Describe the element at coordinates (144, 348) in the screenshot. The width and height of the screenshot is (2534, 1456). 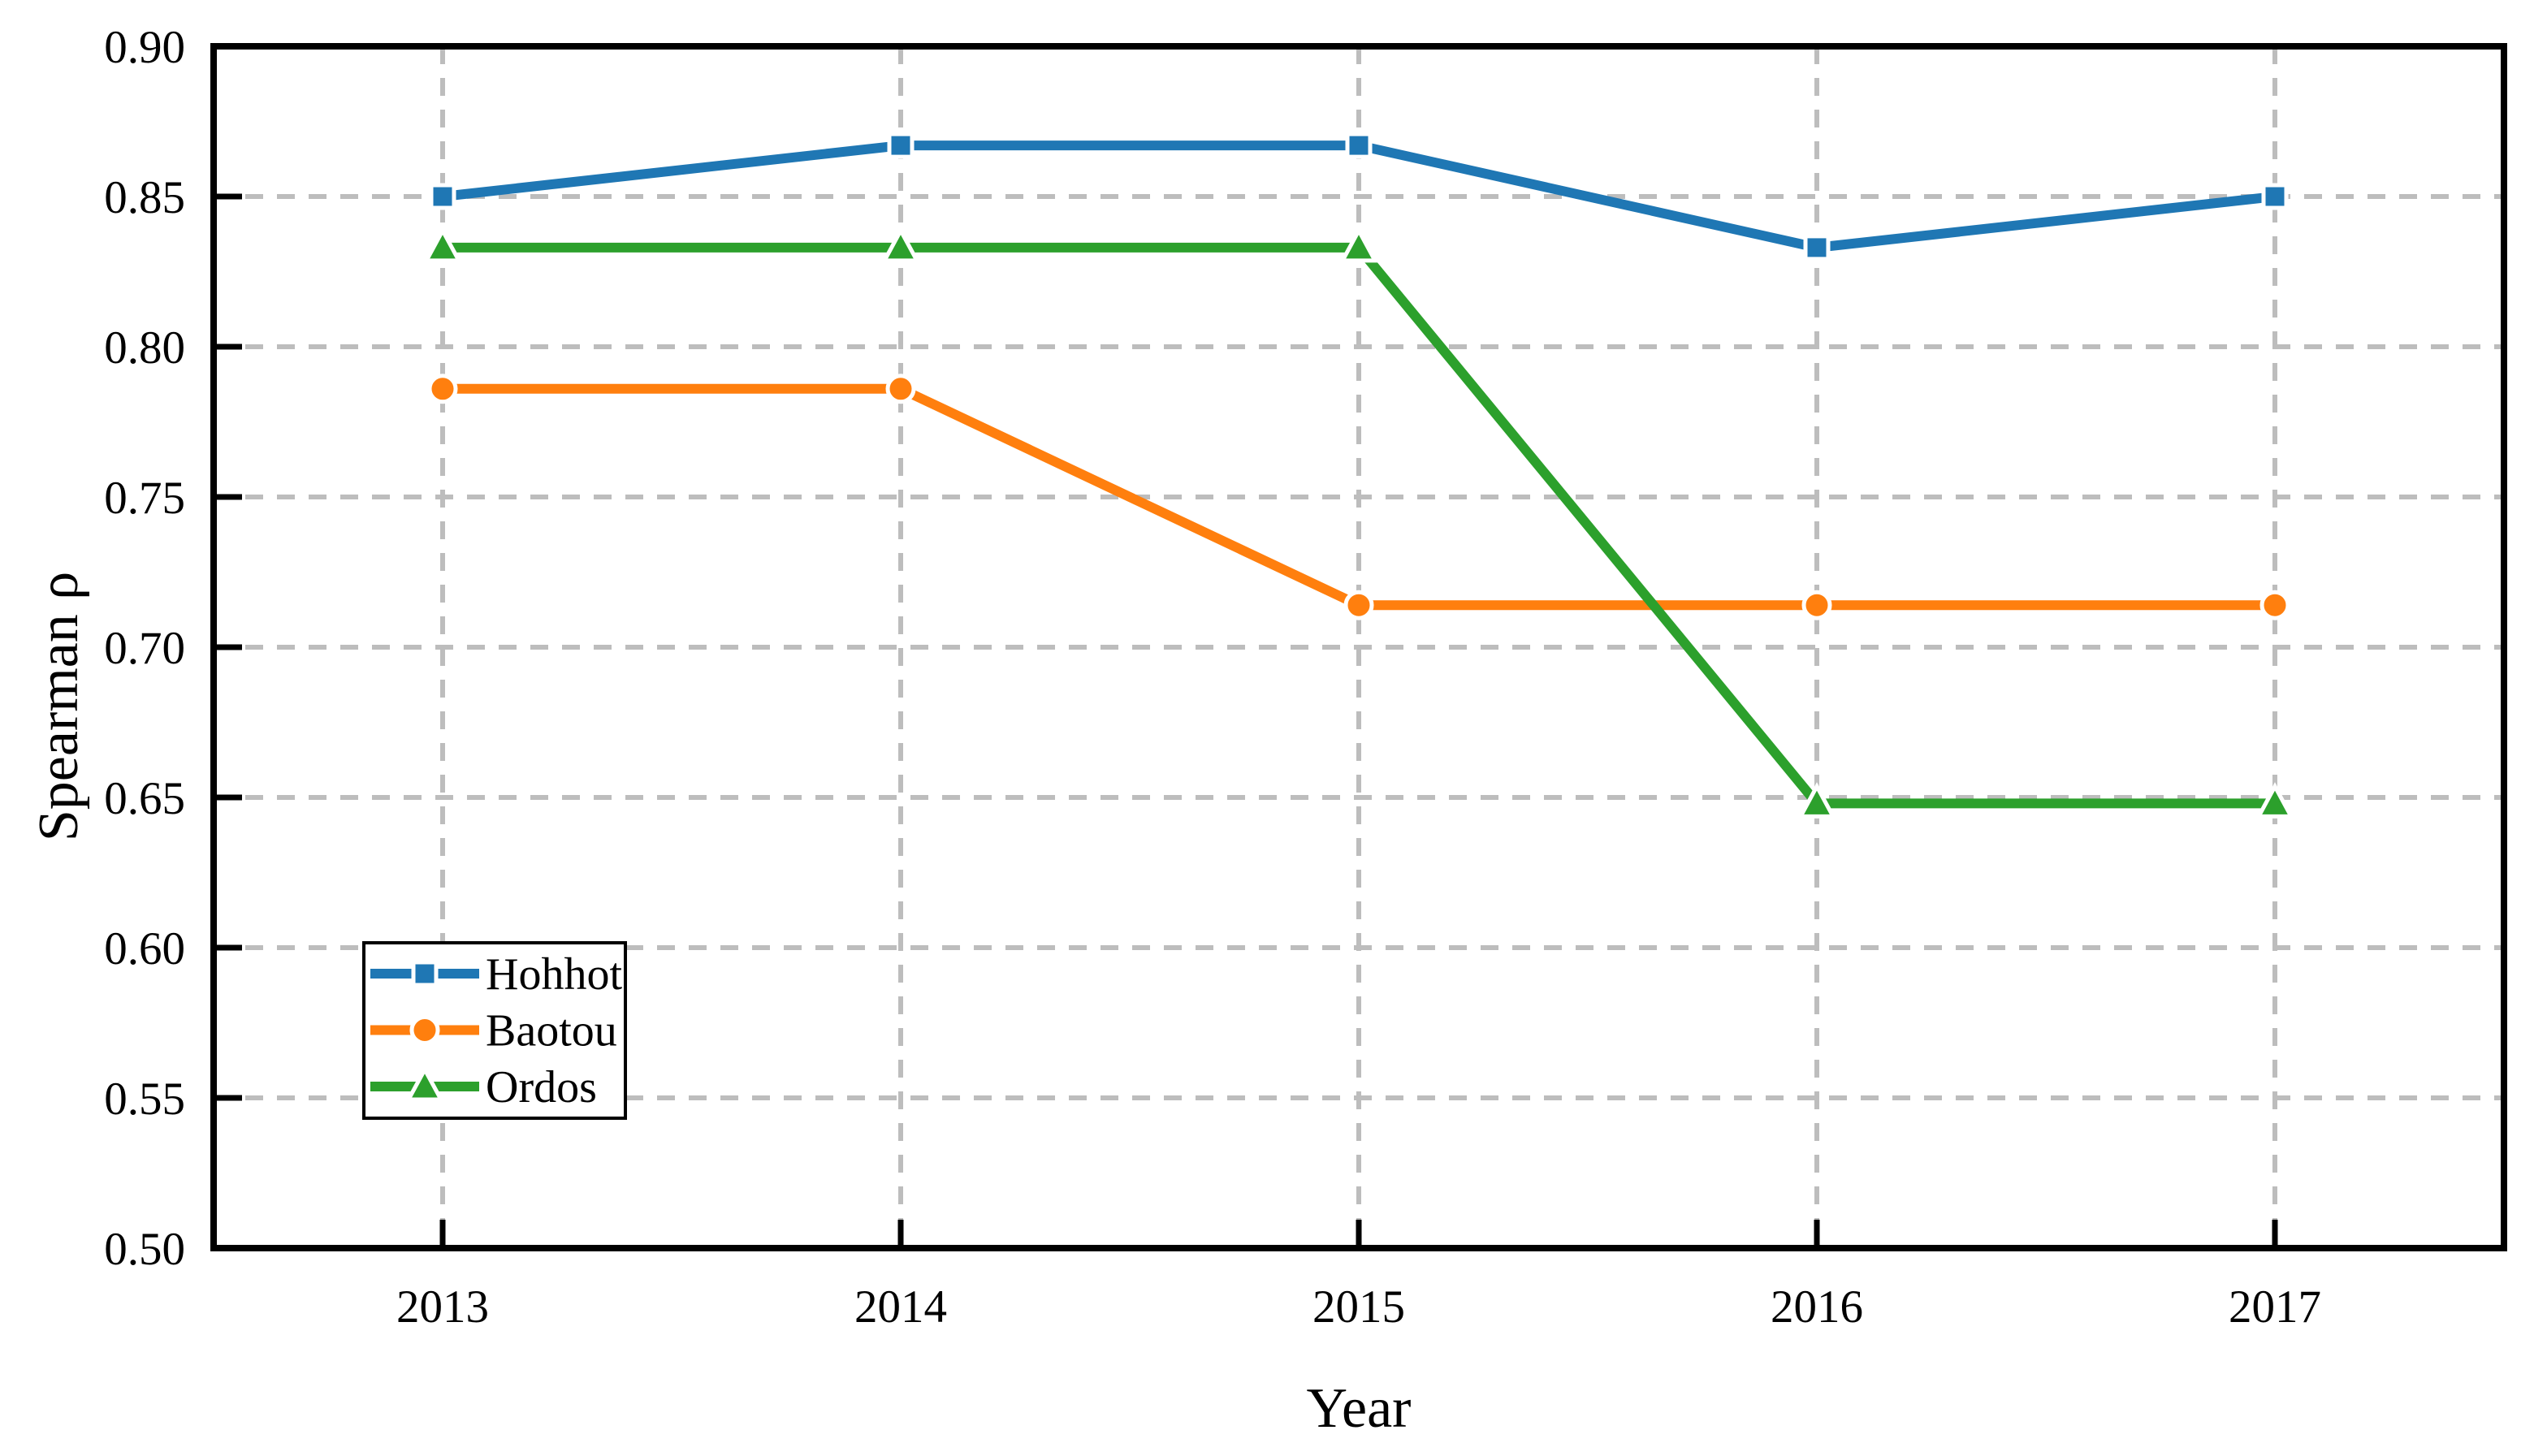
I see `y-tick-label: 0.80` at that location.